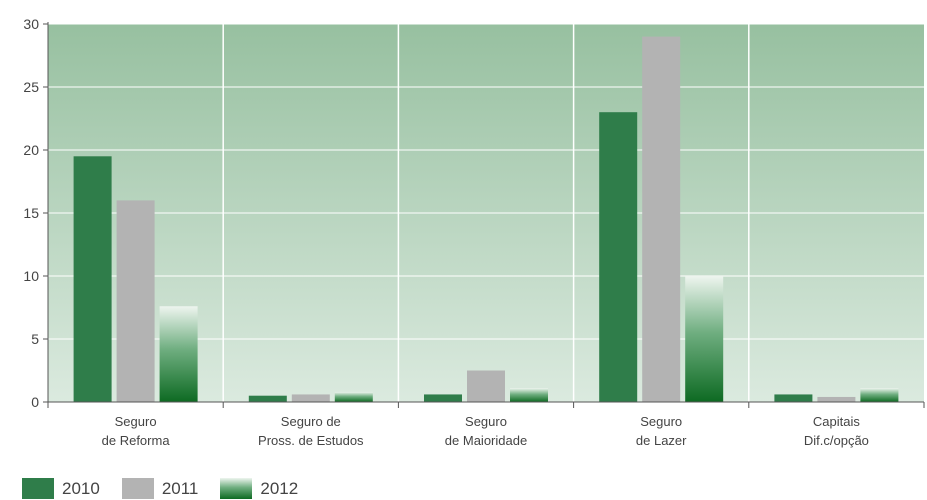  I want to click on legend: 2010 2011 2012, so click(171, 488).